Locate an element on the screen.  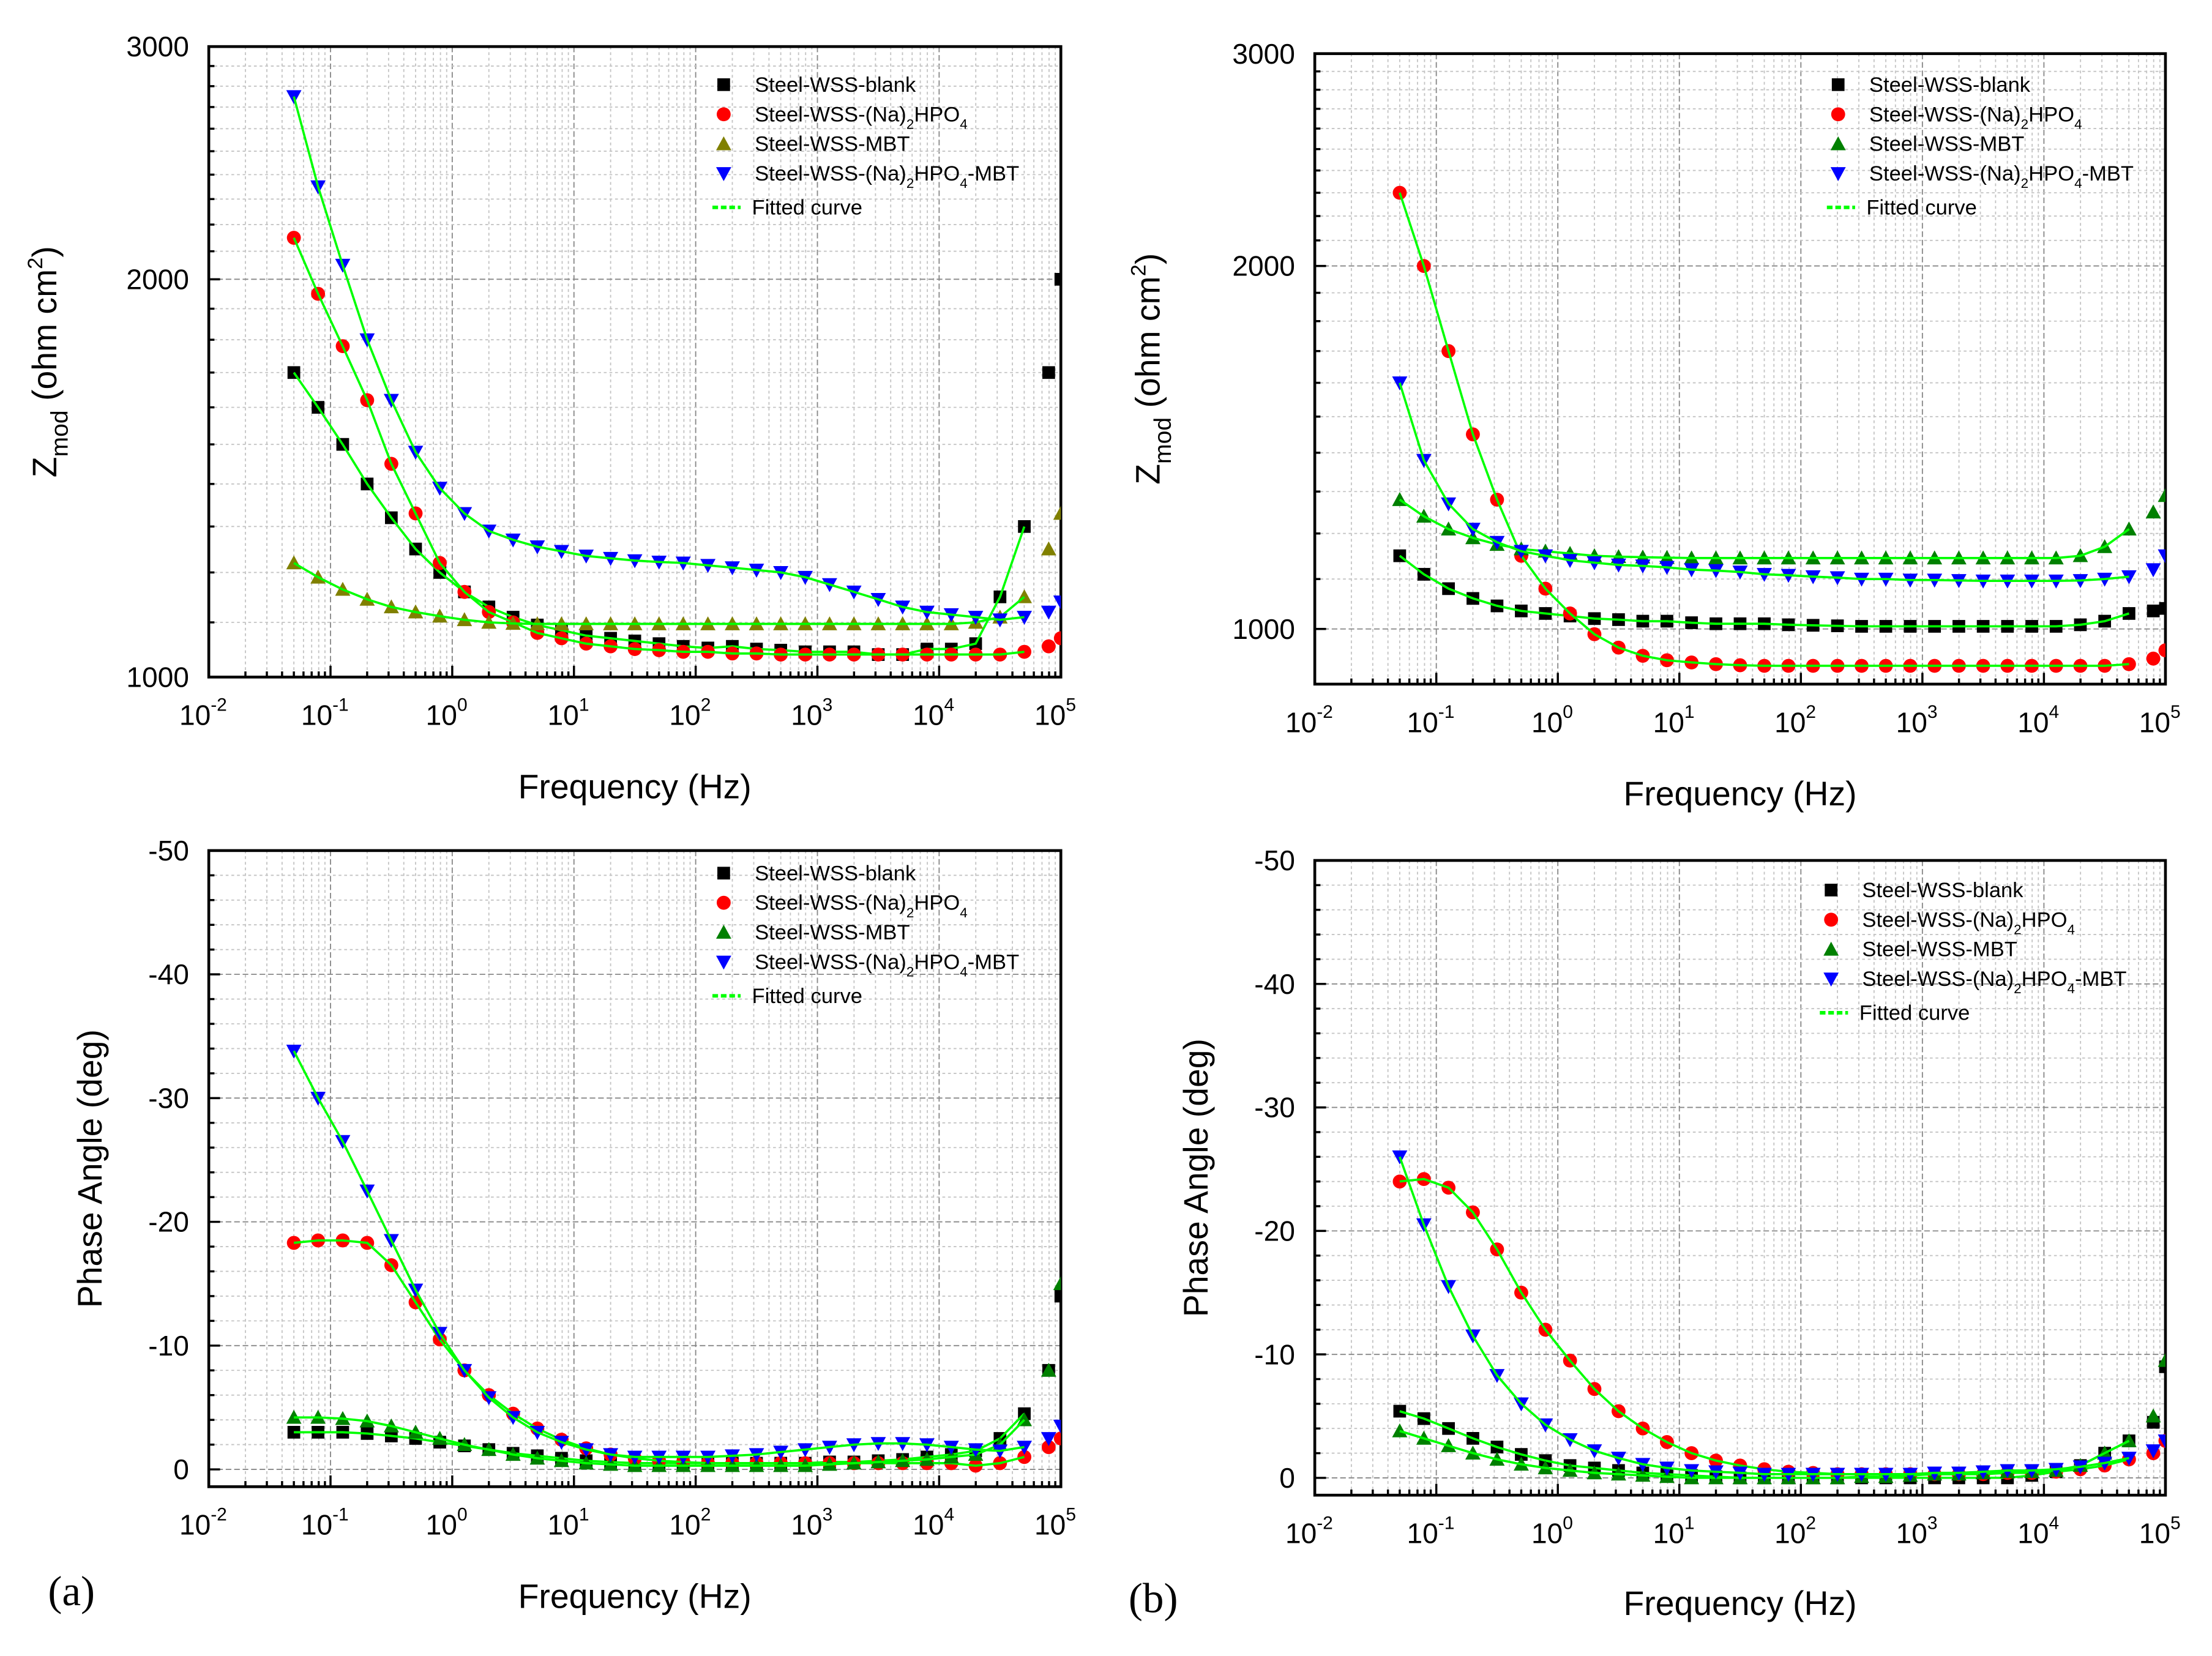
y-tick-label: 2000 is located at coordinates (157, 279).